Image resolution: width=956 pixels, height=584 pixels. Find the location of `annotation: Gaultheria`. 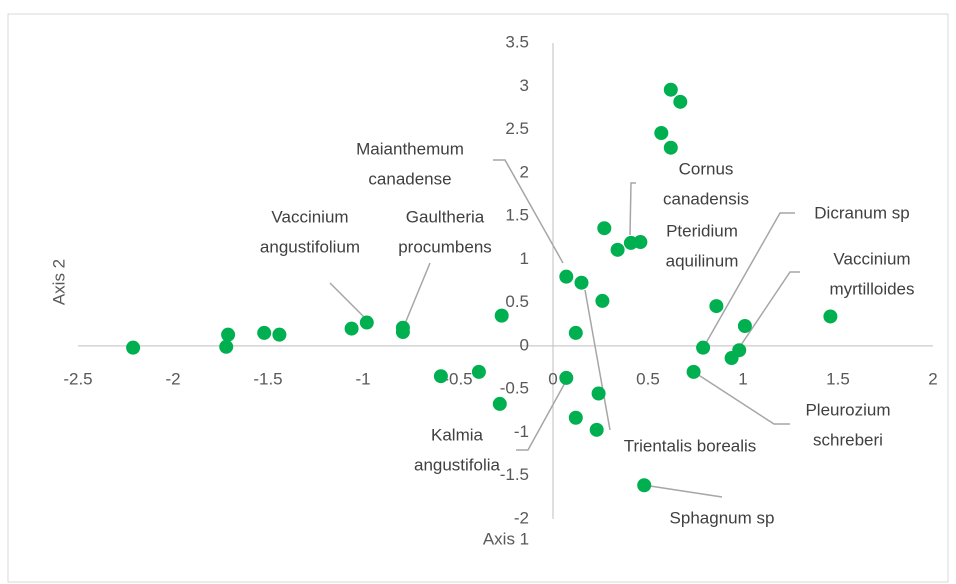

annotation: Gaultheria is located at coordinates (445, 216).